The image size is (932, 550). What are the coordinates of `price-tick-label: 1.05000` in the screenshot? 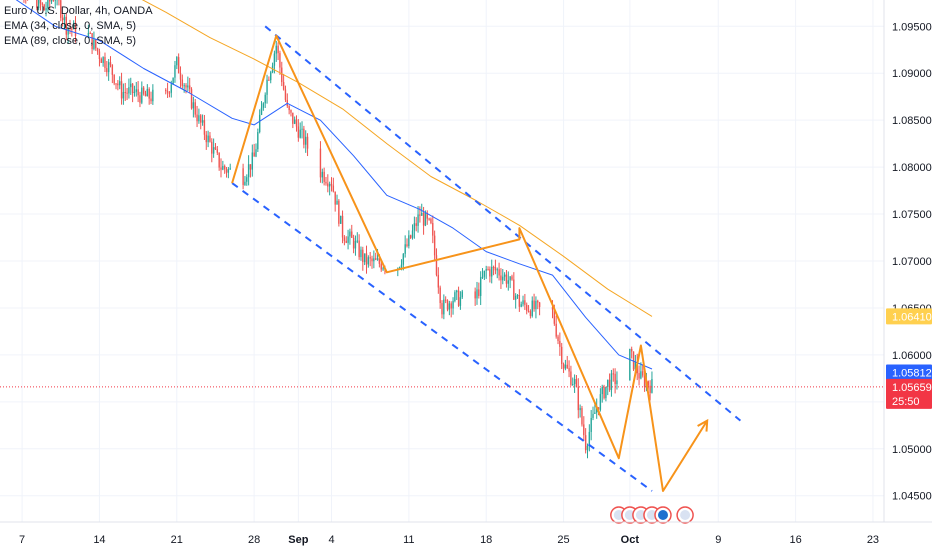 It's located at (912, 450).